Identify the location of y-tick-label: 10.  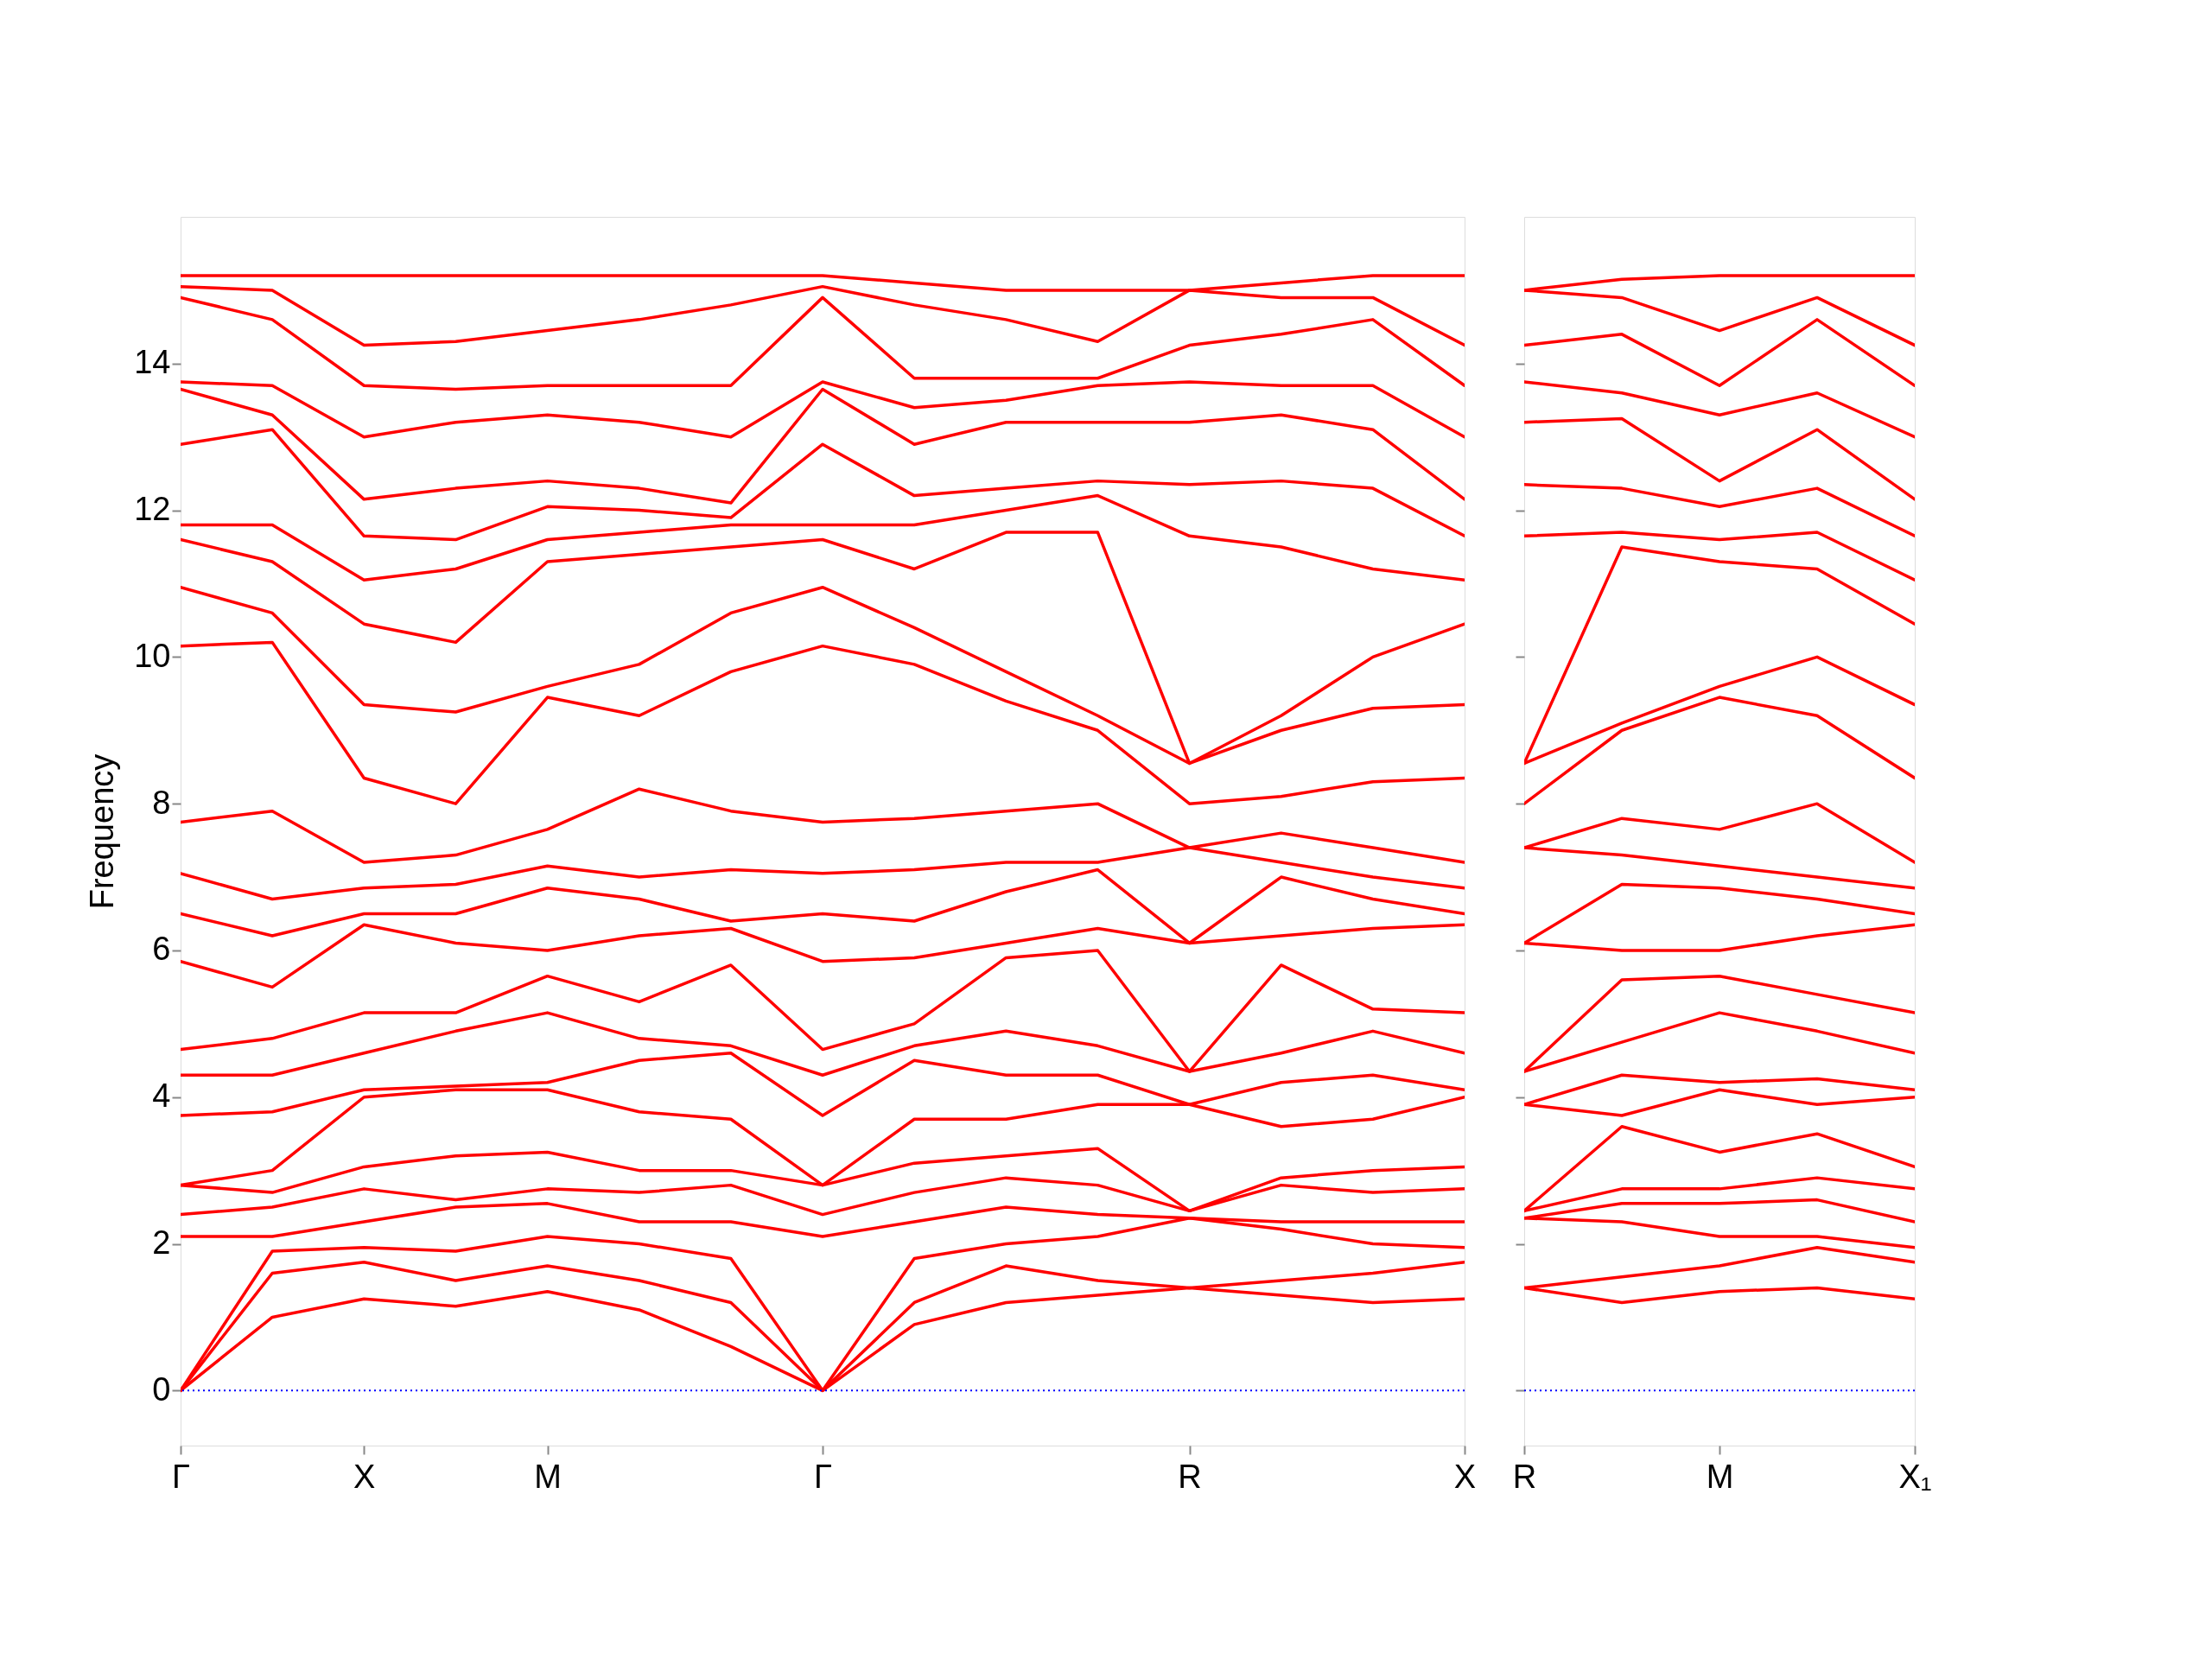
(152, 655).